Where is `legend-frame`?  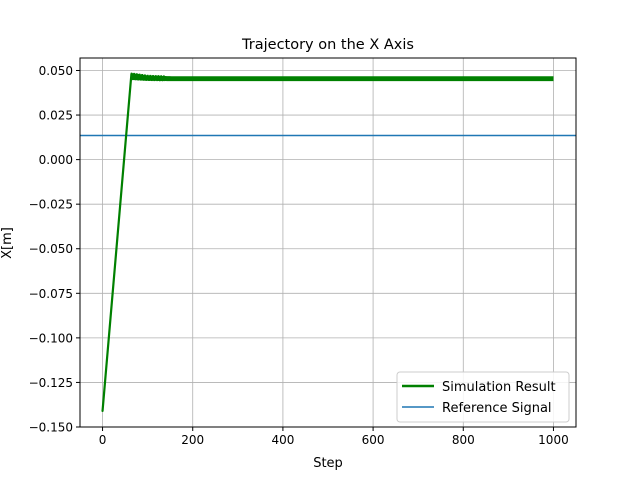
legend-frame is located at coordinates (483, 397).